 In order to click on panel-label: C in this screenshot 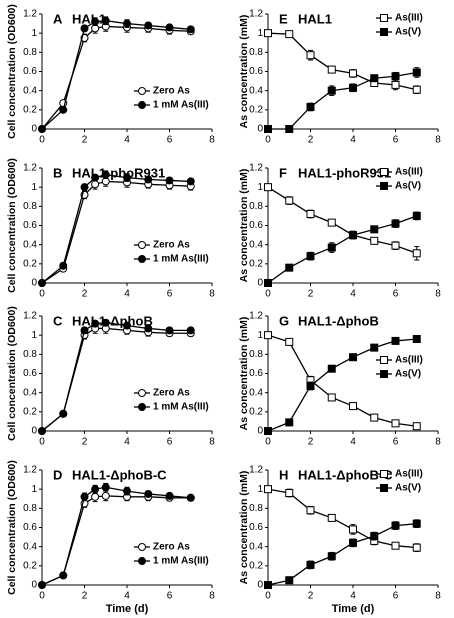, I will do `click(58, 320)`.